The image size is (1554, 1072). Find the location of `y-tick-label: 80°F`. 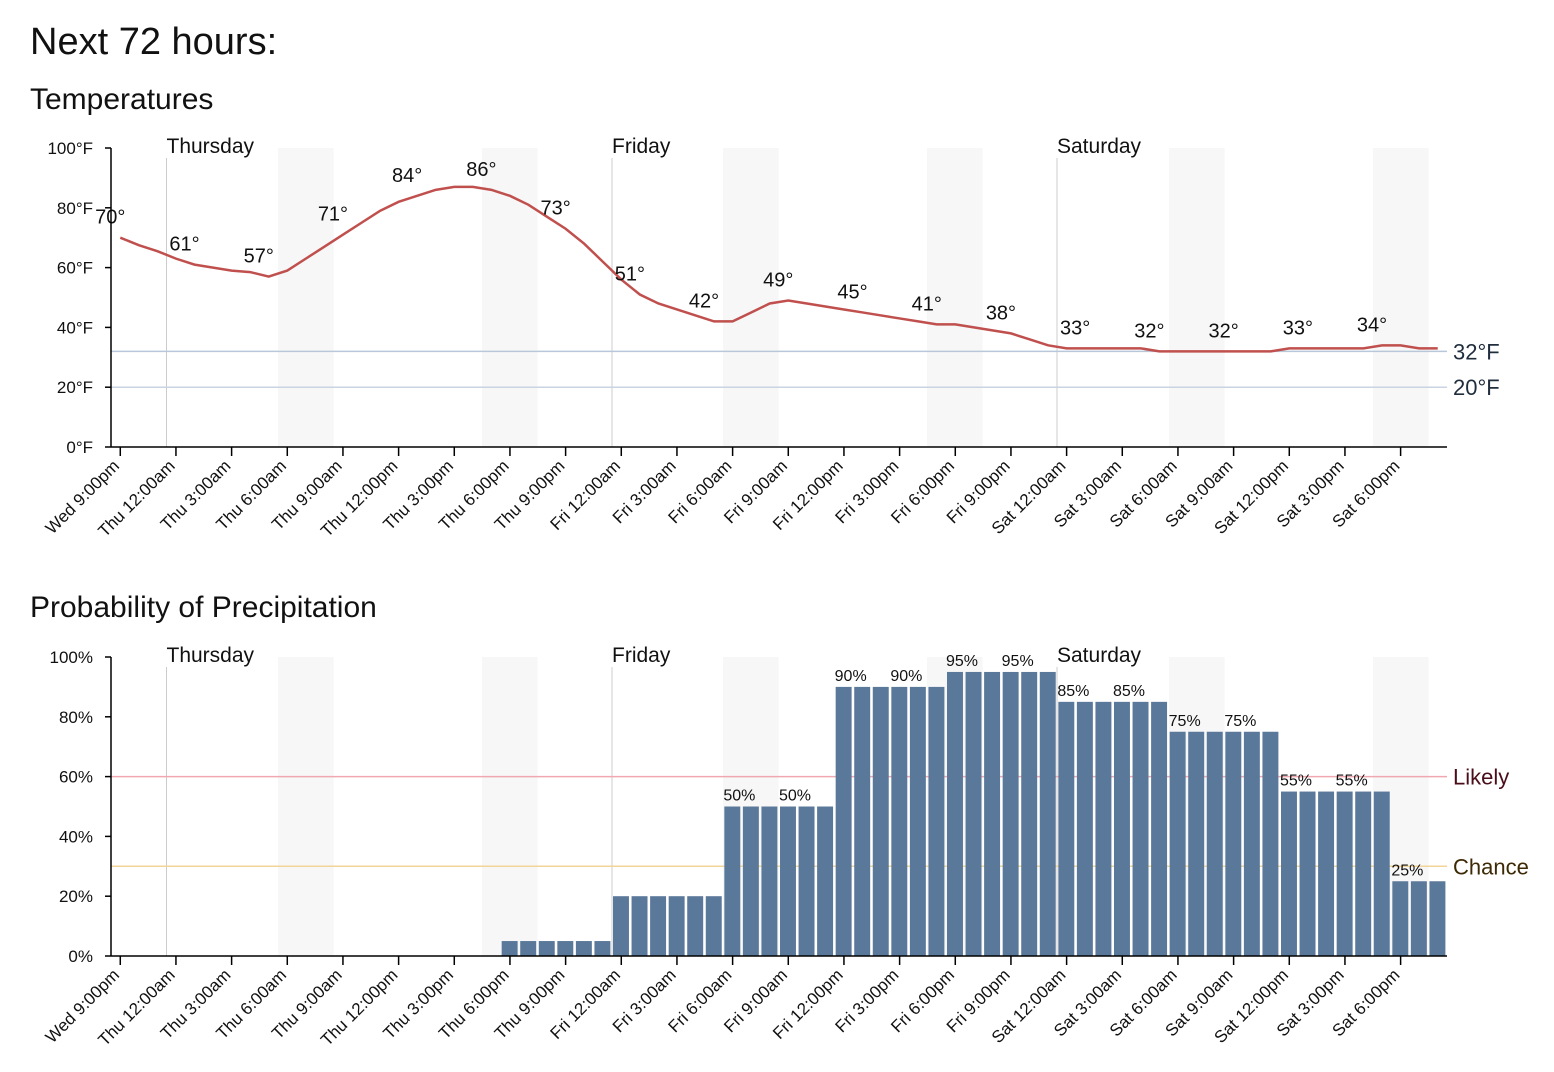

y-tick-label: 80°F is located at coordinates (75, 208).